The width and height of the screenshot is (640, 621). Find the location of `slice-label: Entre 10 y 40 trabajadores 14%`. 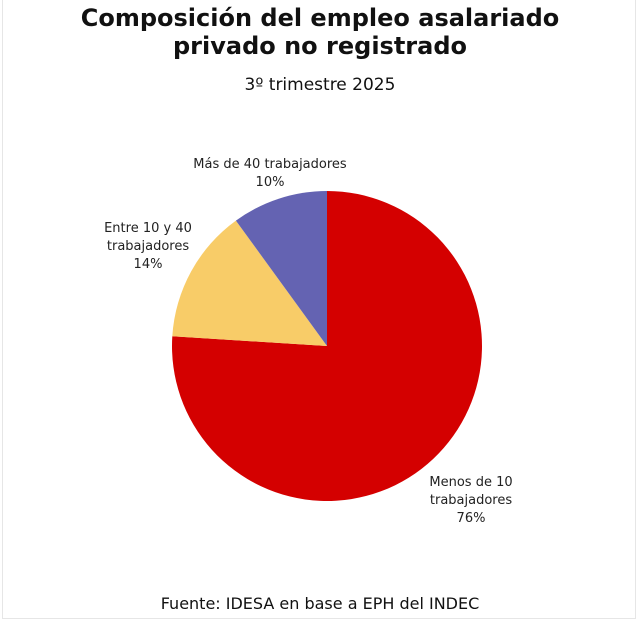

slice-label: Entre 10 y 40 trabajadores 14% is located at coordinates (148, 246).